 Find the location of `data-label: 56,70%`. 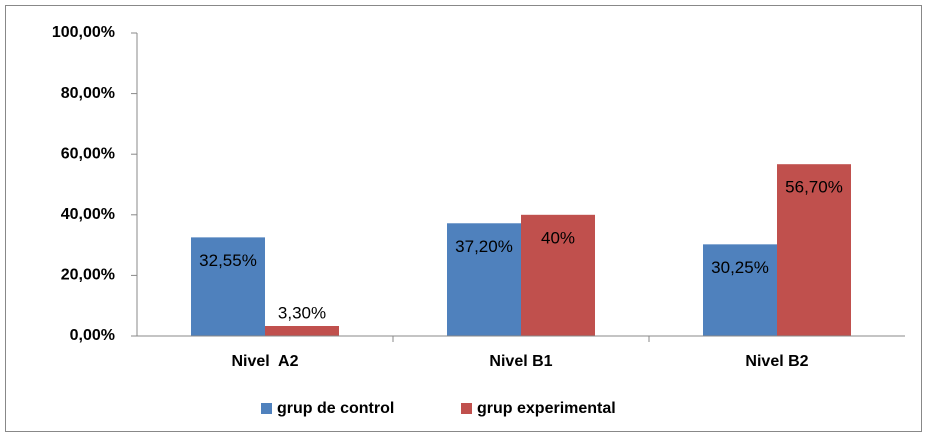

data-label: 56,70% is located at coordinates (814, 187).